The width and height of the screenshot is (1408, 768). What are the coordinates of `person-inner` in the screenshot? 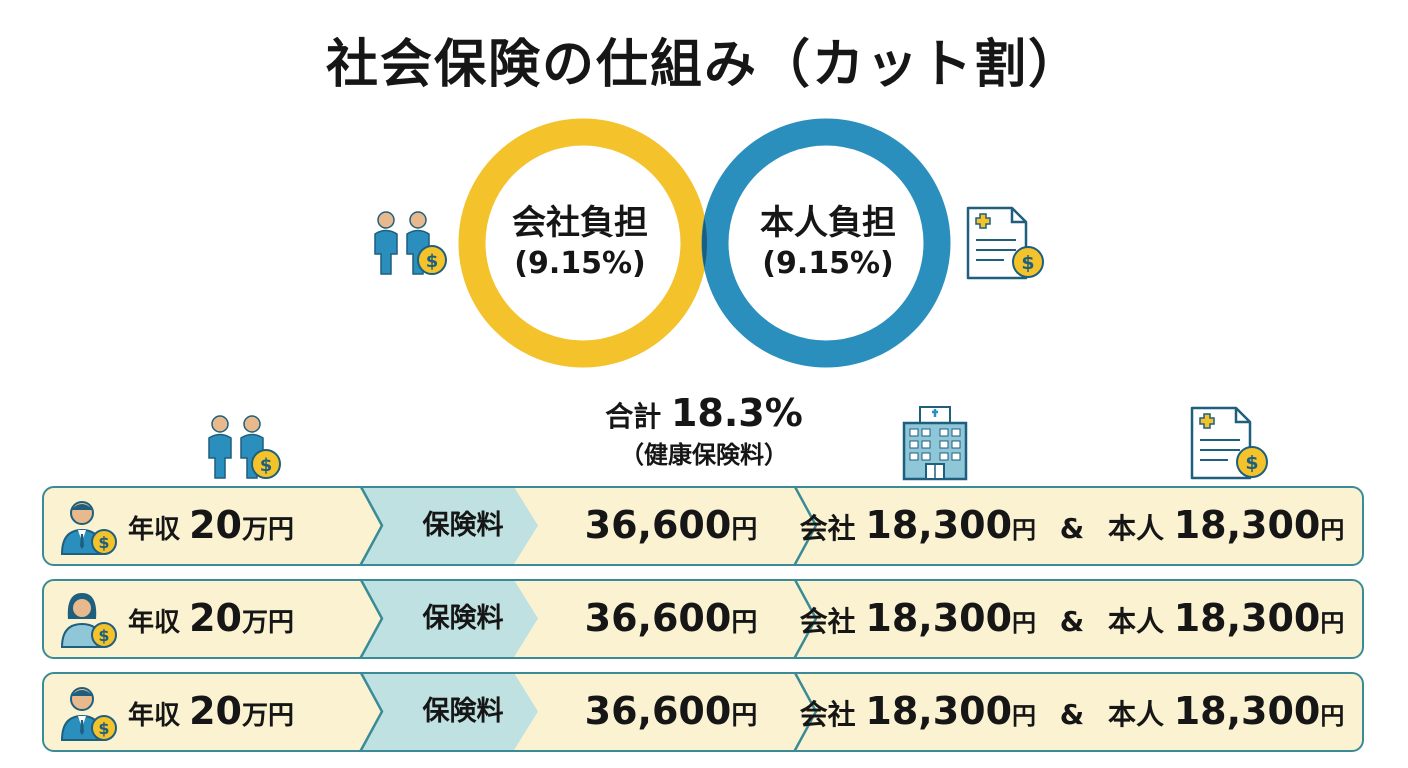 It's located at (826, 243).